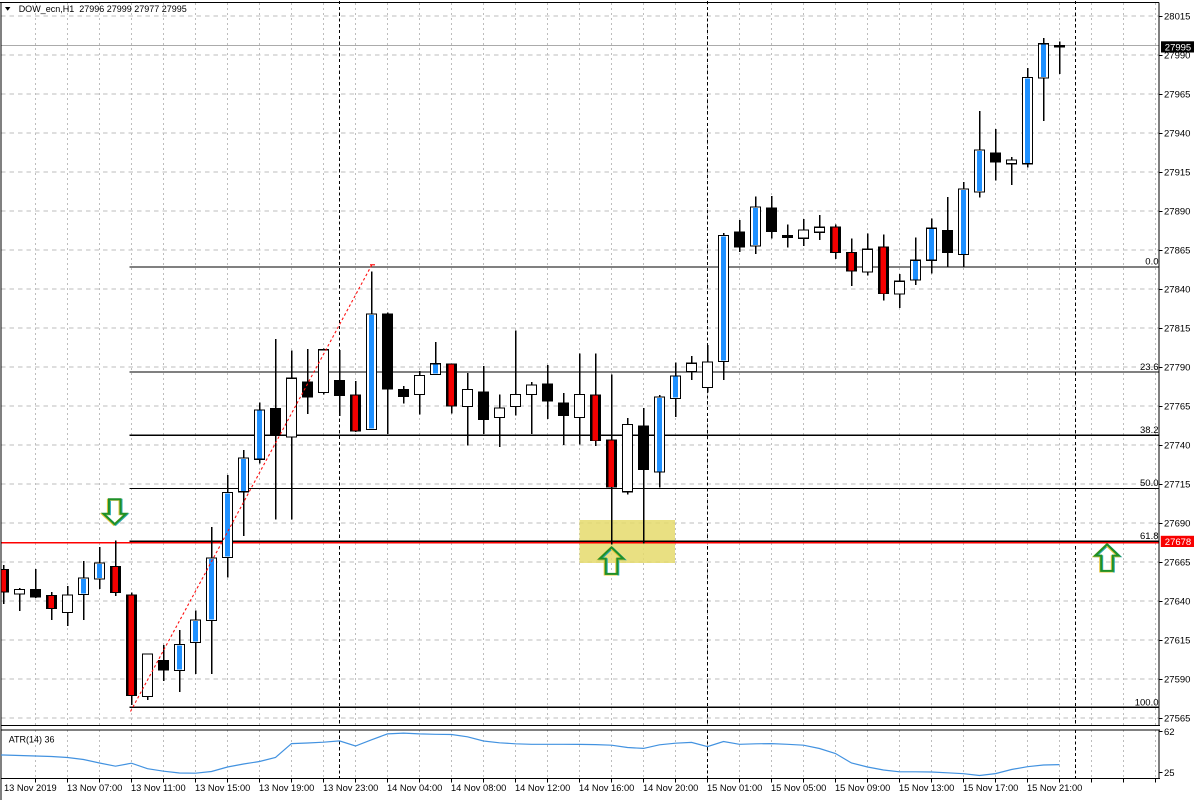 Image resolution: width=1200 pixels, height=800 pixels. What do you see at coordinates (1177, 172) in the screenshot?
I see `svg-text: 27915` at bounding box center [1177, 172].